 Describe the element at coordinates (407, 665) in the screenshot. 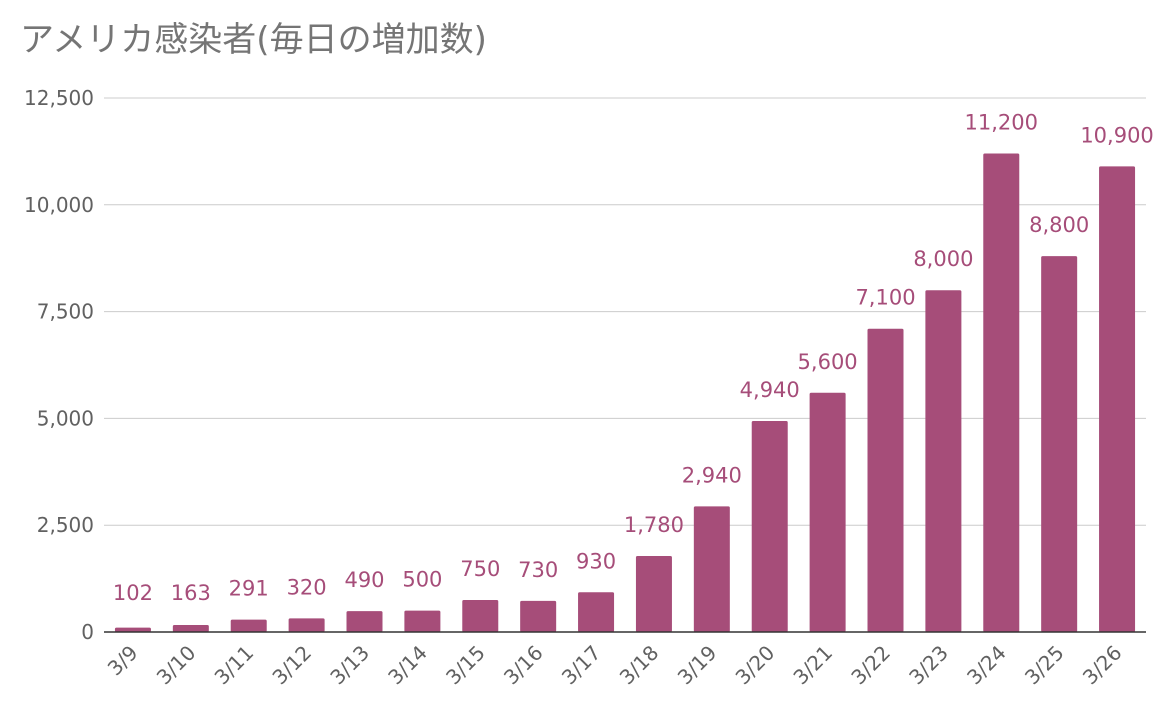

I see `x-tick-label: 3/14` at that location.